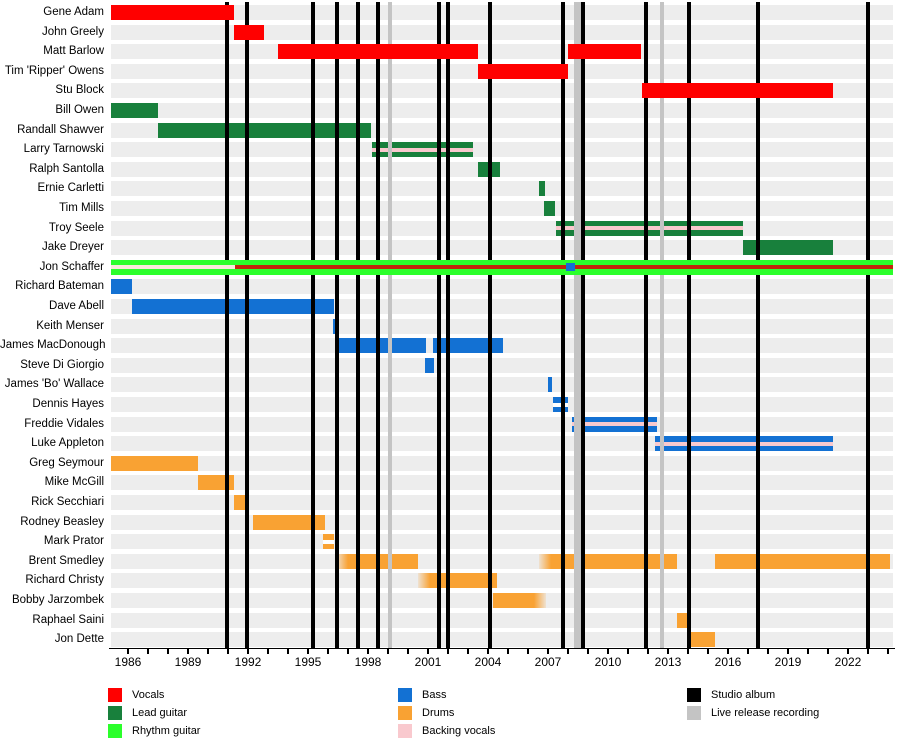 This screenshot has height=755, width=900. Describe the element at coordinates (79, 110) in the screenshot. I see `member-label: Bill Owen` at that location.